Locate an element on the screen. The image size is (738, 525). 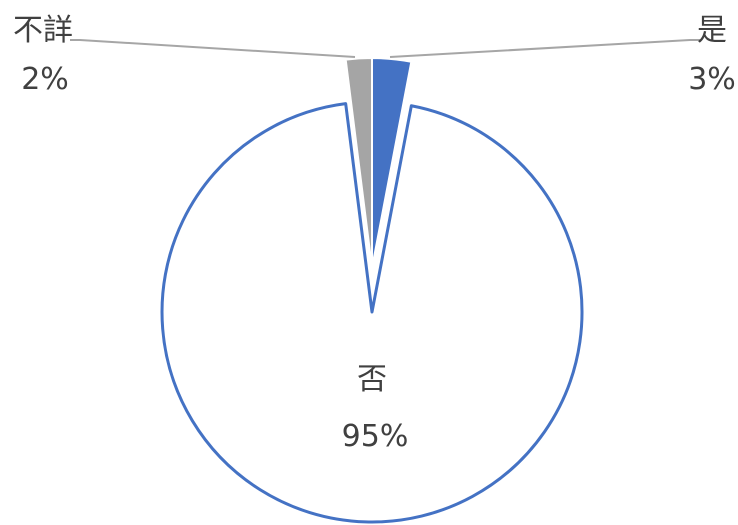
slice-label-buxiang: 不詳 is located at coordinates (43, 30).